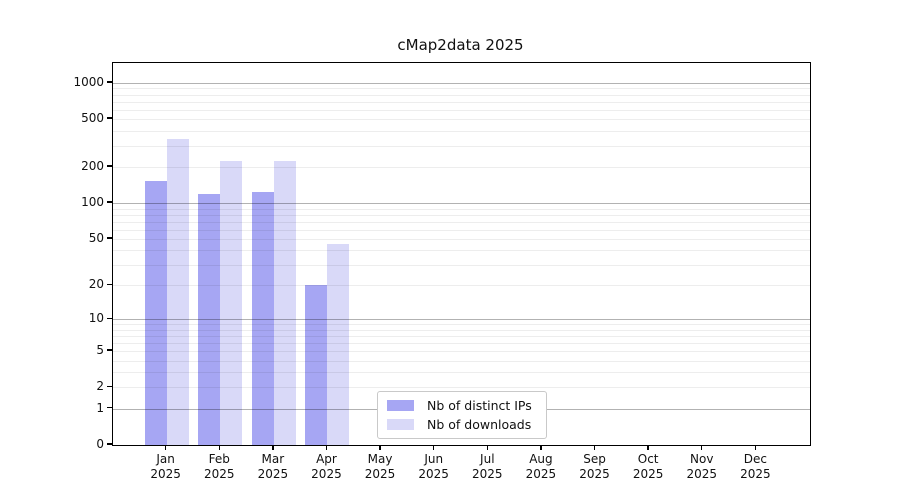 The height and width of the screenshot is (500, 900). Describe the element at coordinates (273, 459) in the screenshot. I see `x-tick-month: Mar` at that location.